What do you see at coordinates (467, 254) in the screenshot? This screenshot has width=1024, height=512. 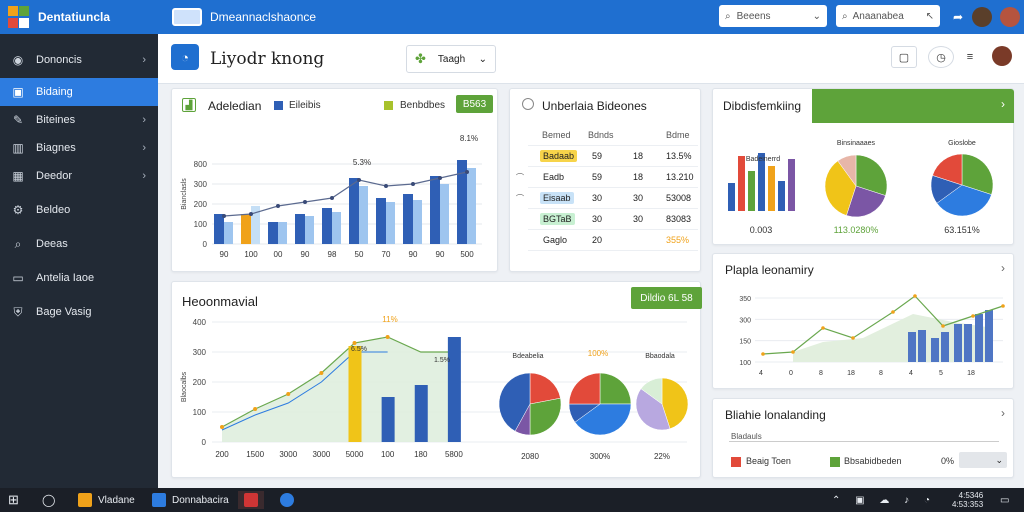 I see `x-tick-label: 500` at bounding box center [467, 254].